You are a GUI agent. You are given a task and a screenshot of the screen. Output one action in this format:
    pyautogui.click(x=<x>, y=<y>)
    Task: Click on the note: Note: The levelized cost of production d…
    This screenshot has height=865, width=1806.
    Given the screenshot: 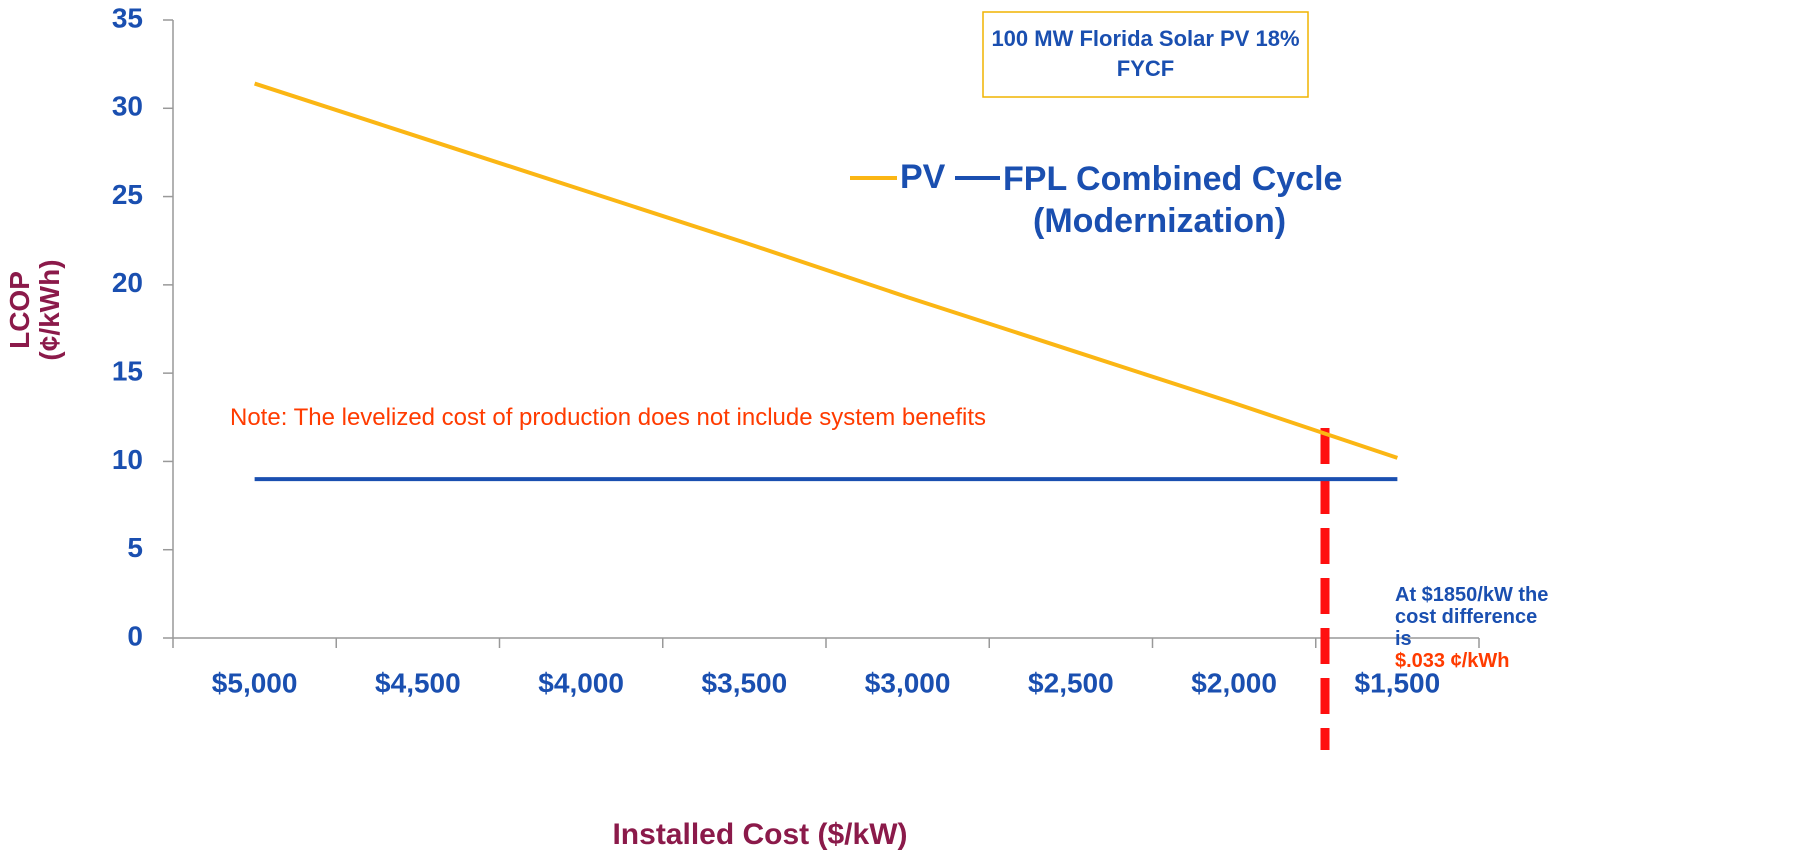 What is the action you would take?
    pyautogui.click(x=608, y=417)
    